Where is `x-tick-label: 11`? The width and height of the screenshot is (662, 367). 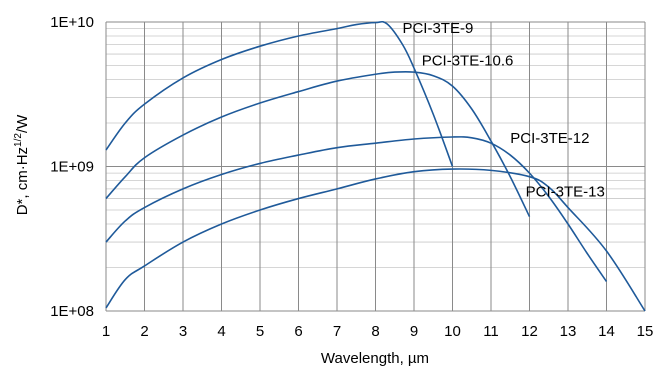
x-tick-label: 11 is located at coordinates (491, 331).